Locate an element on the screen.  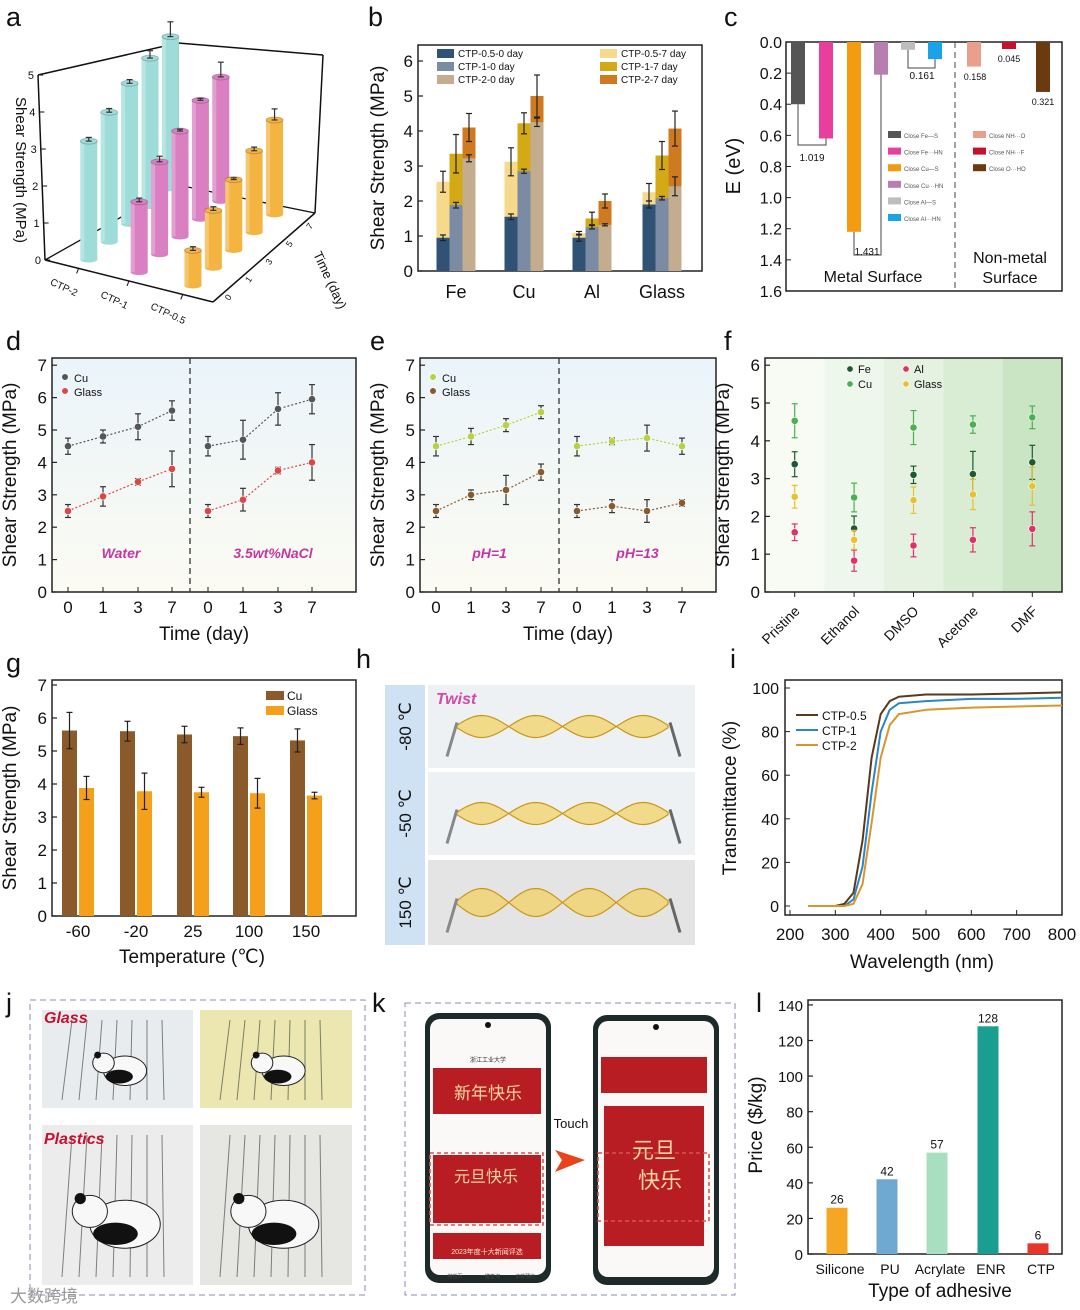
y-tick-label: 20 is located at coordinates (794, 1219).